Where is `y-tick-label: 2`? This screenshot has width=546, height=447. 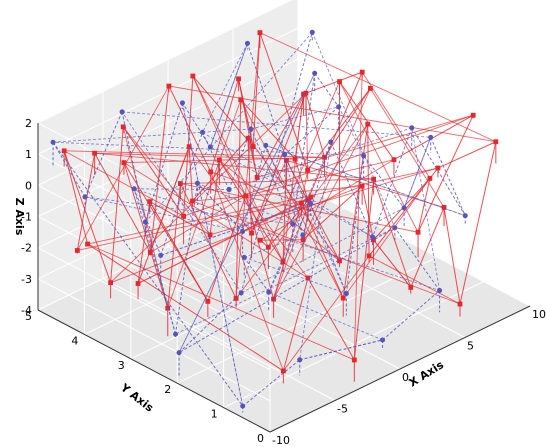 y-tick-label: 2 is located at coordinates (167, 389).